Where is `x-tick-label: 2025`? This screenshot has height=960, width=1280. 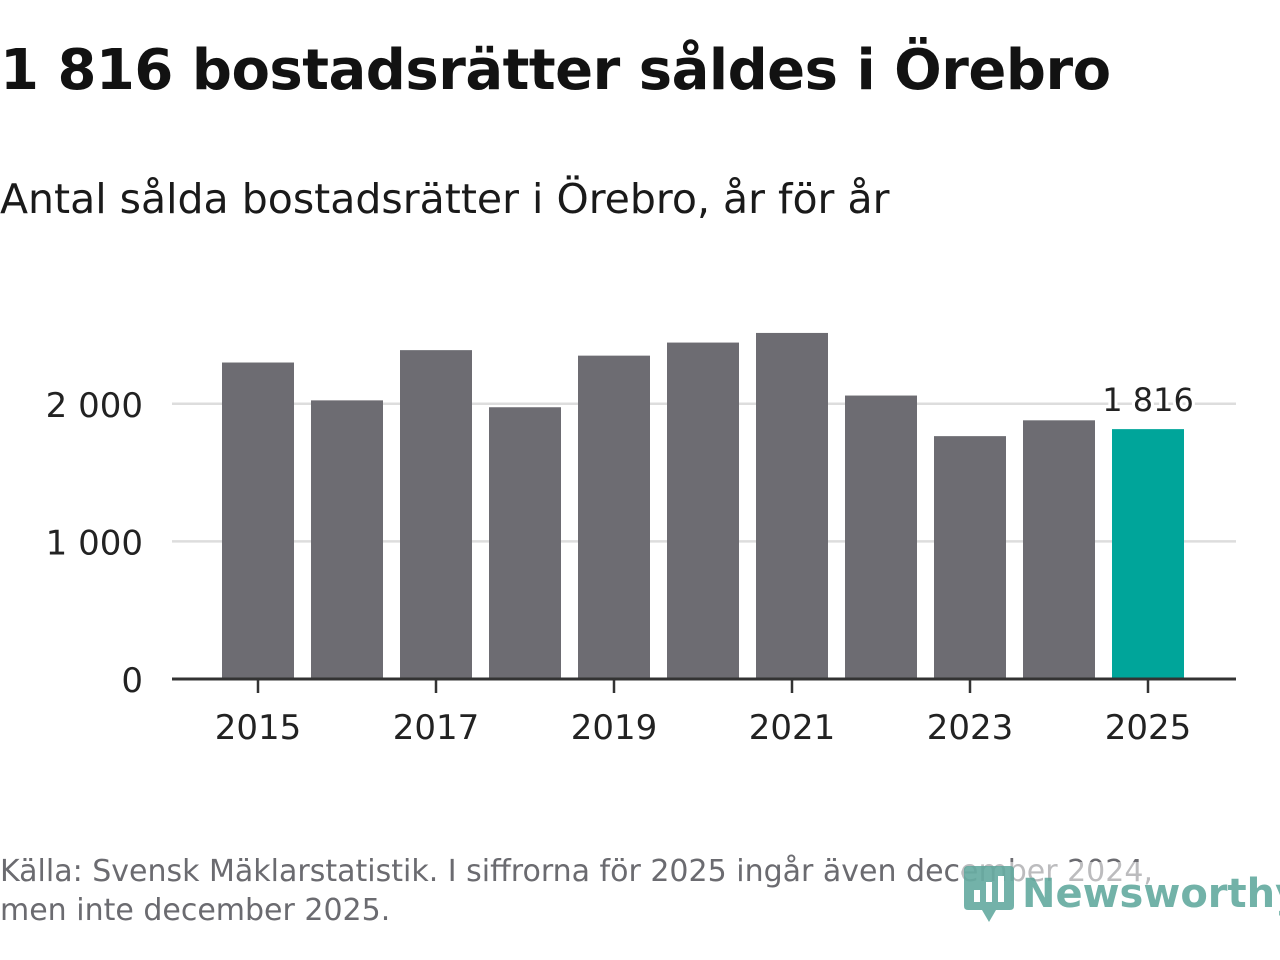 x-tick-label: 2025 is located at coordinates (1148, 728).